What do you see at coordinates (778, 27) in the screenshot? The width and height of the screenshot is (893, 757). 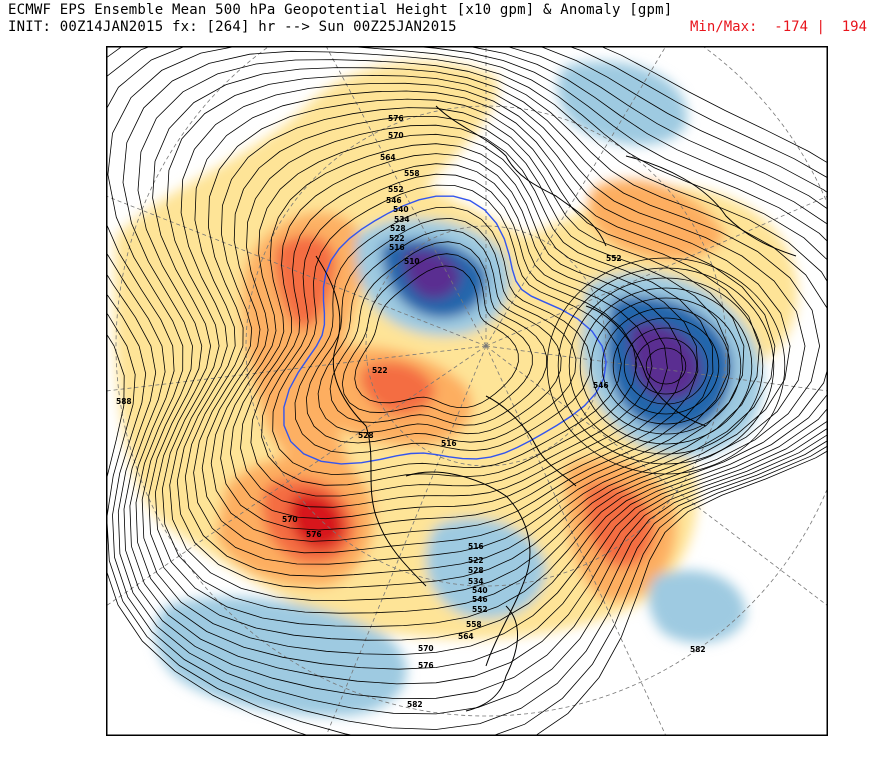 I see `min-max-readout: Min/Max: -174 | 194` at bounding box center [778, 27].